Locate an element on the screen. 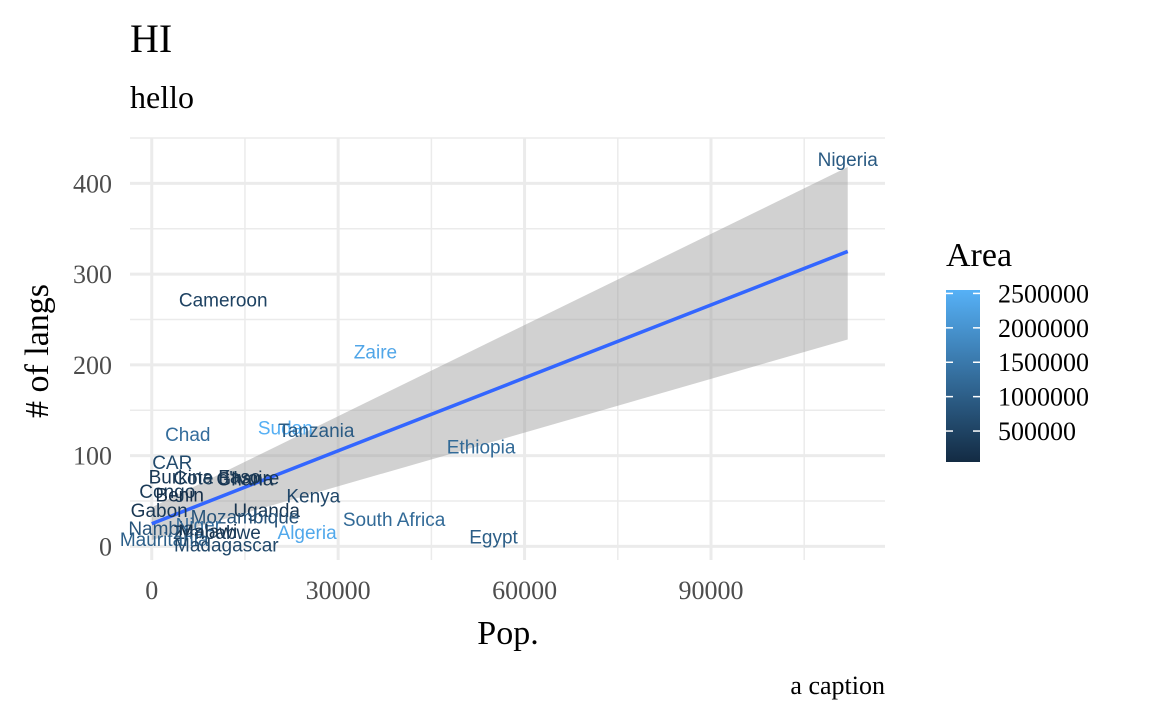  point-label: Tanzania is located at coordinates (316, 431).